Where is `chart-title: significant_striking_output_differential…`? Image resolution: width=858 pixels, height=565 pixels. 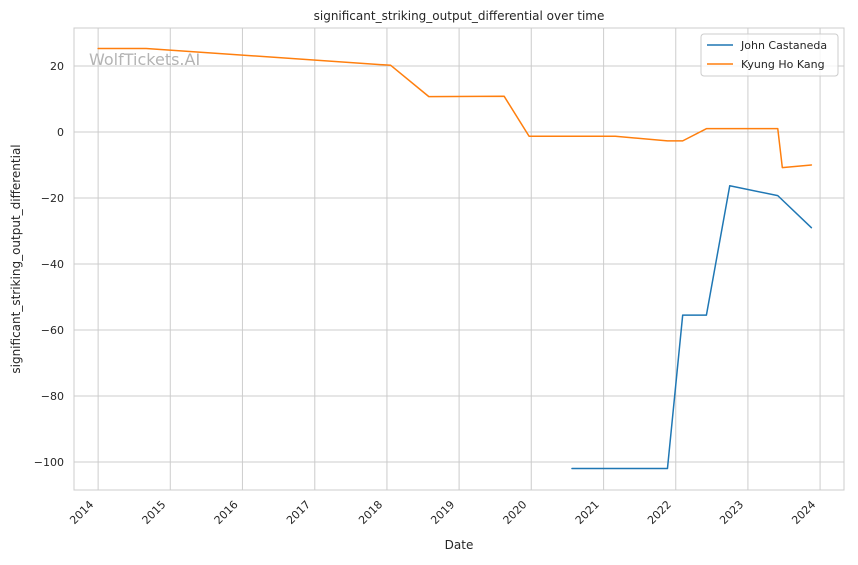 chart-title: significant_striking_output_differential… is located at coordinates (459, 16).